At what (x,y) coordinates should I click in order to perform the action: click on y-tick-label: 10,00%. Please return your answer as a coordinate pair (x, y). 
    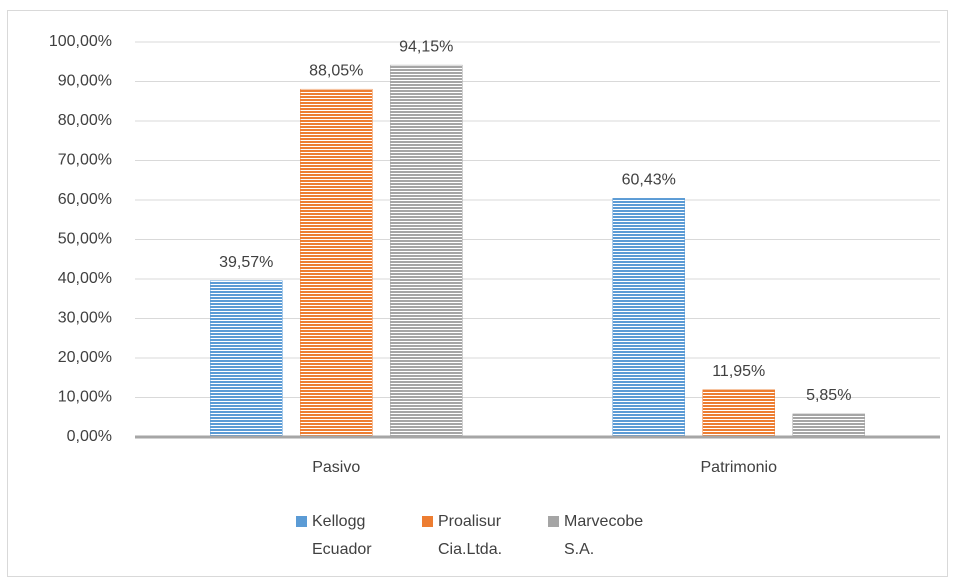
    Looking at the image, I should click on (85, 397).